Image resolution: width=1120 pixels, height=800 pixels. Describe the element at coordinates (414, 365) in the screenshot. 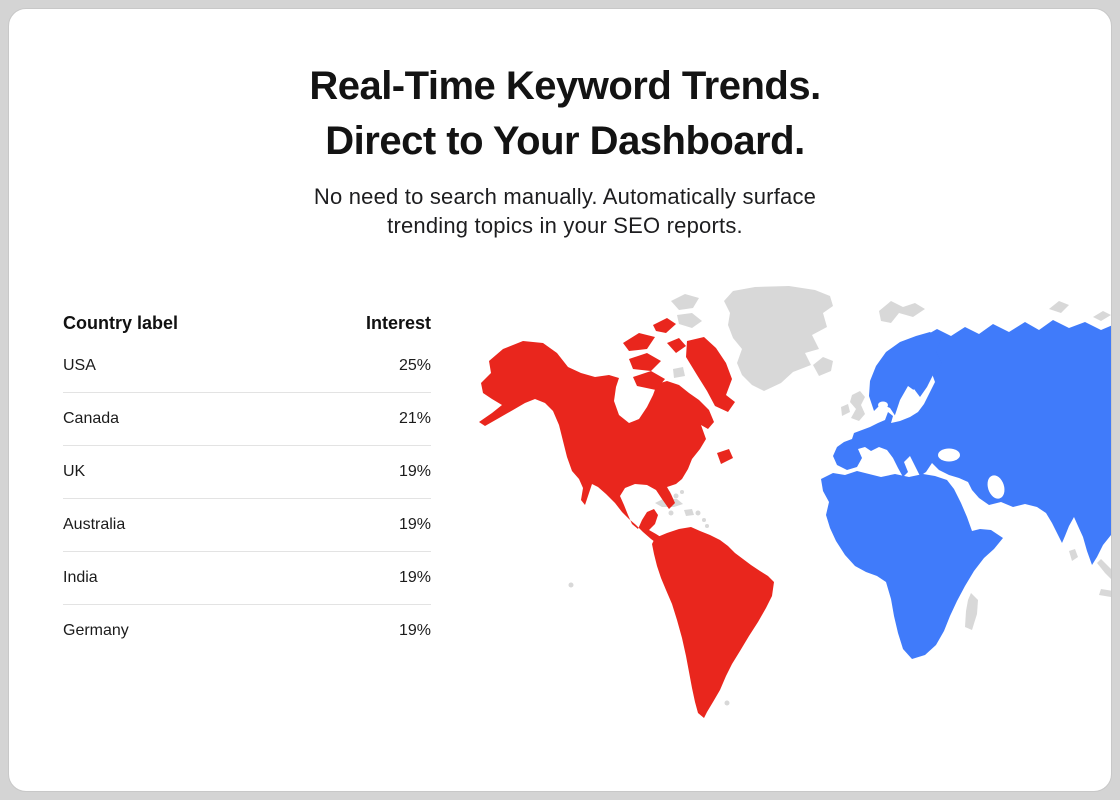

I see `interest-value: 25%` at that location.